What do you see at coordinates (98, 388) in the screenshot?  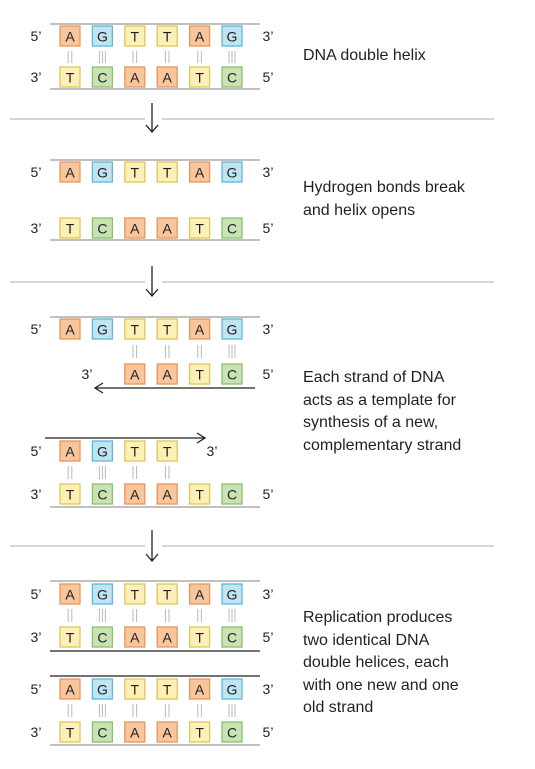 I see `p3-new-top-arrowhead` at bounding box center [98, 388].